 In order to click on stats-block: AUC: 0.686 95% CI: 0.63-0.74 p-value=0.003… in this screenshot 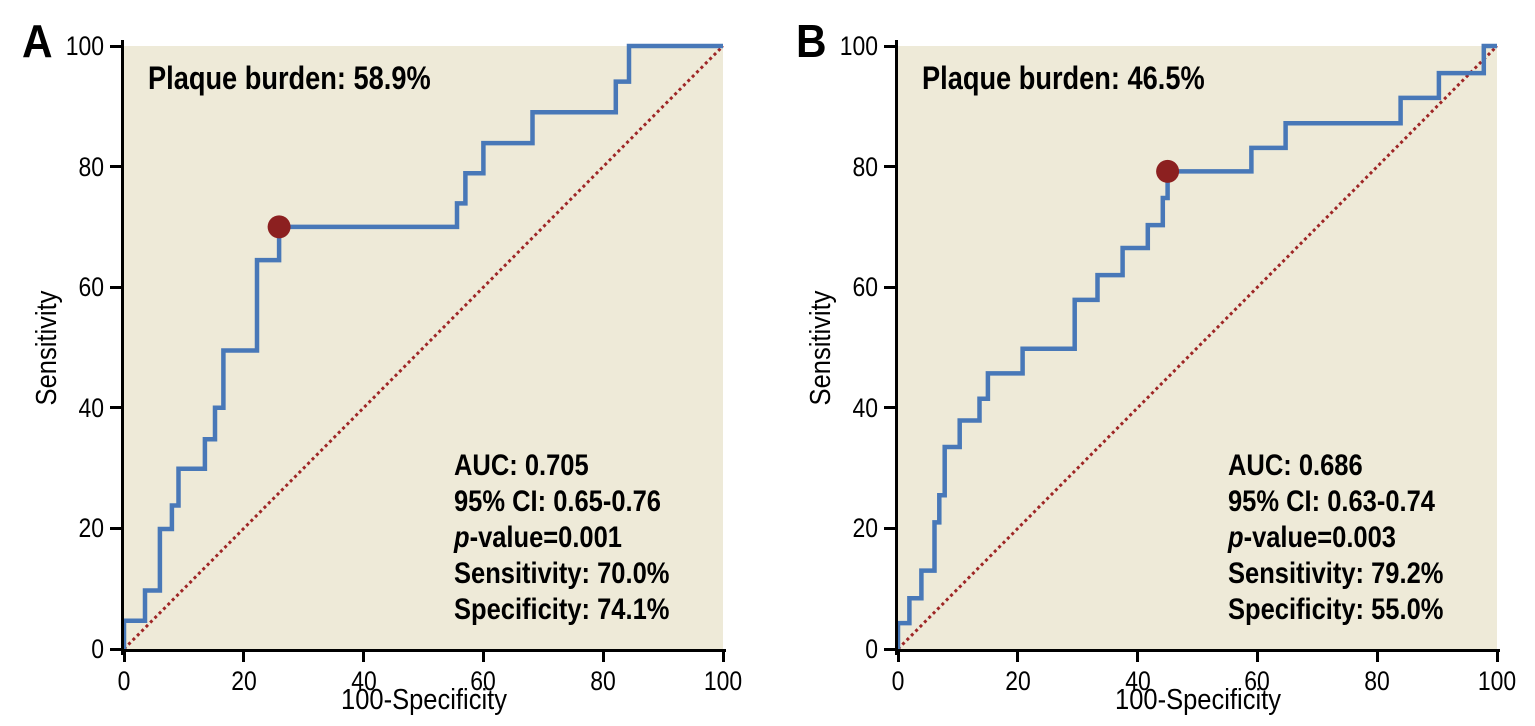, I will do `click(1335, 538)`.